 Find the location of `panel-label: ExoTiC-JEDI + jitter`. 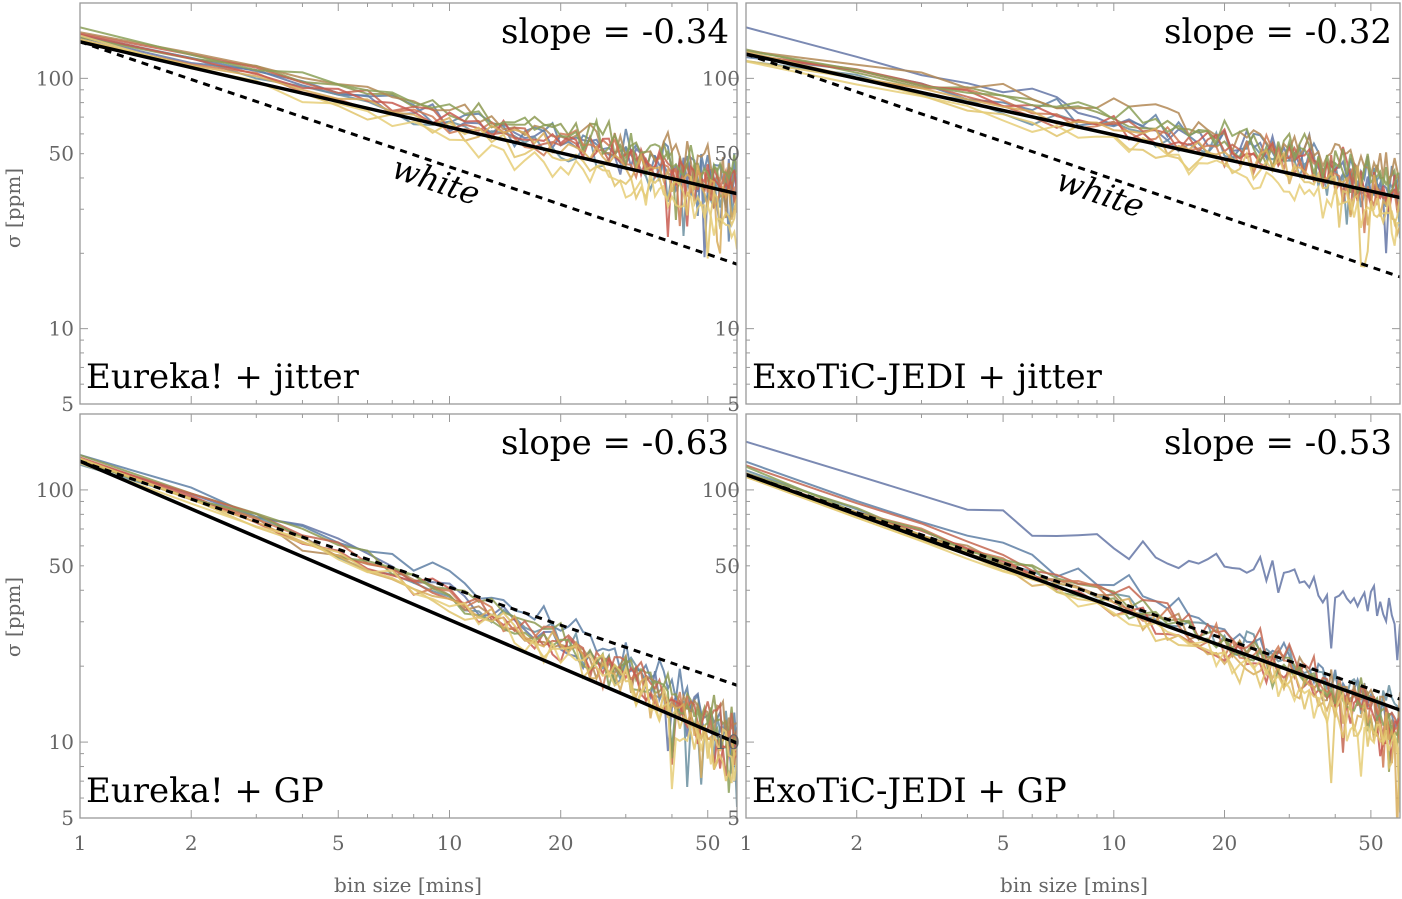

panel-label: ExoTiC-JEDI + jitter is located at coordinates (927, 377).